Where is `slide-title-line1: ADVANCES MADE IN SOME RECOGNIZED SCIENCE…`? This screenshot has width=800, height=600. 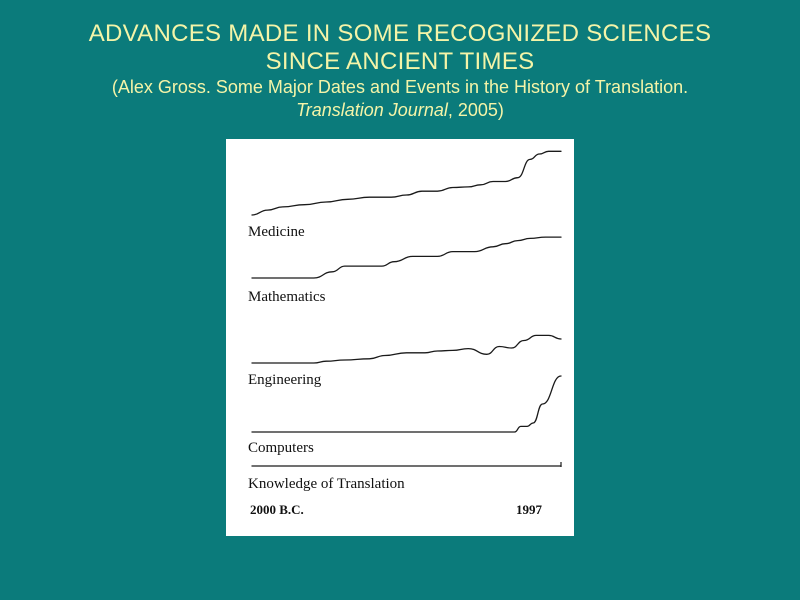
slide-title-line1: ADVANCES MADE IN SOME RECOGNIZED SCIENCE… is located at coordinates (400, 33).